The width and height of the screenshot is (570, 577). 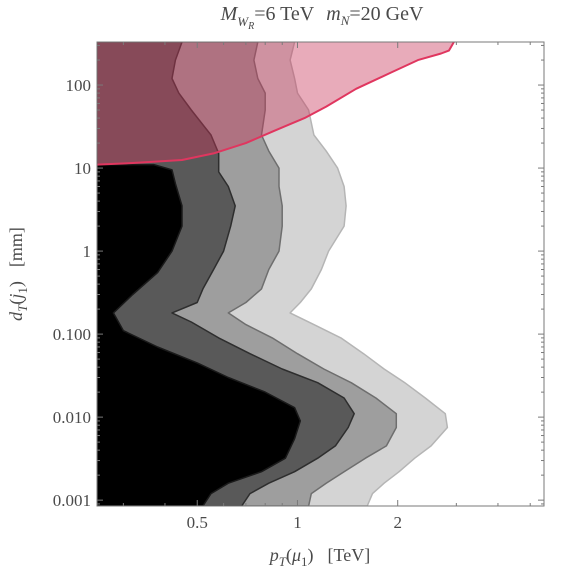 I want to click on title-mw-value: =6 TeV, so click(x=284, y=14).